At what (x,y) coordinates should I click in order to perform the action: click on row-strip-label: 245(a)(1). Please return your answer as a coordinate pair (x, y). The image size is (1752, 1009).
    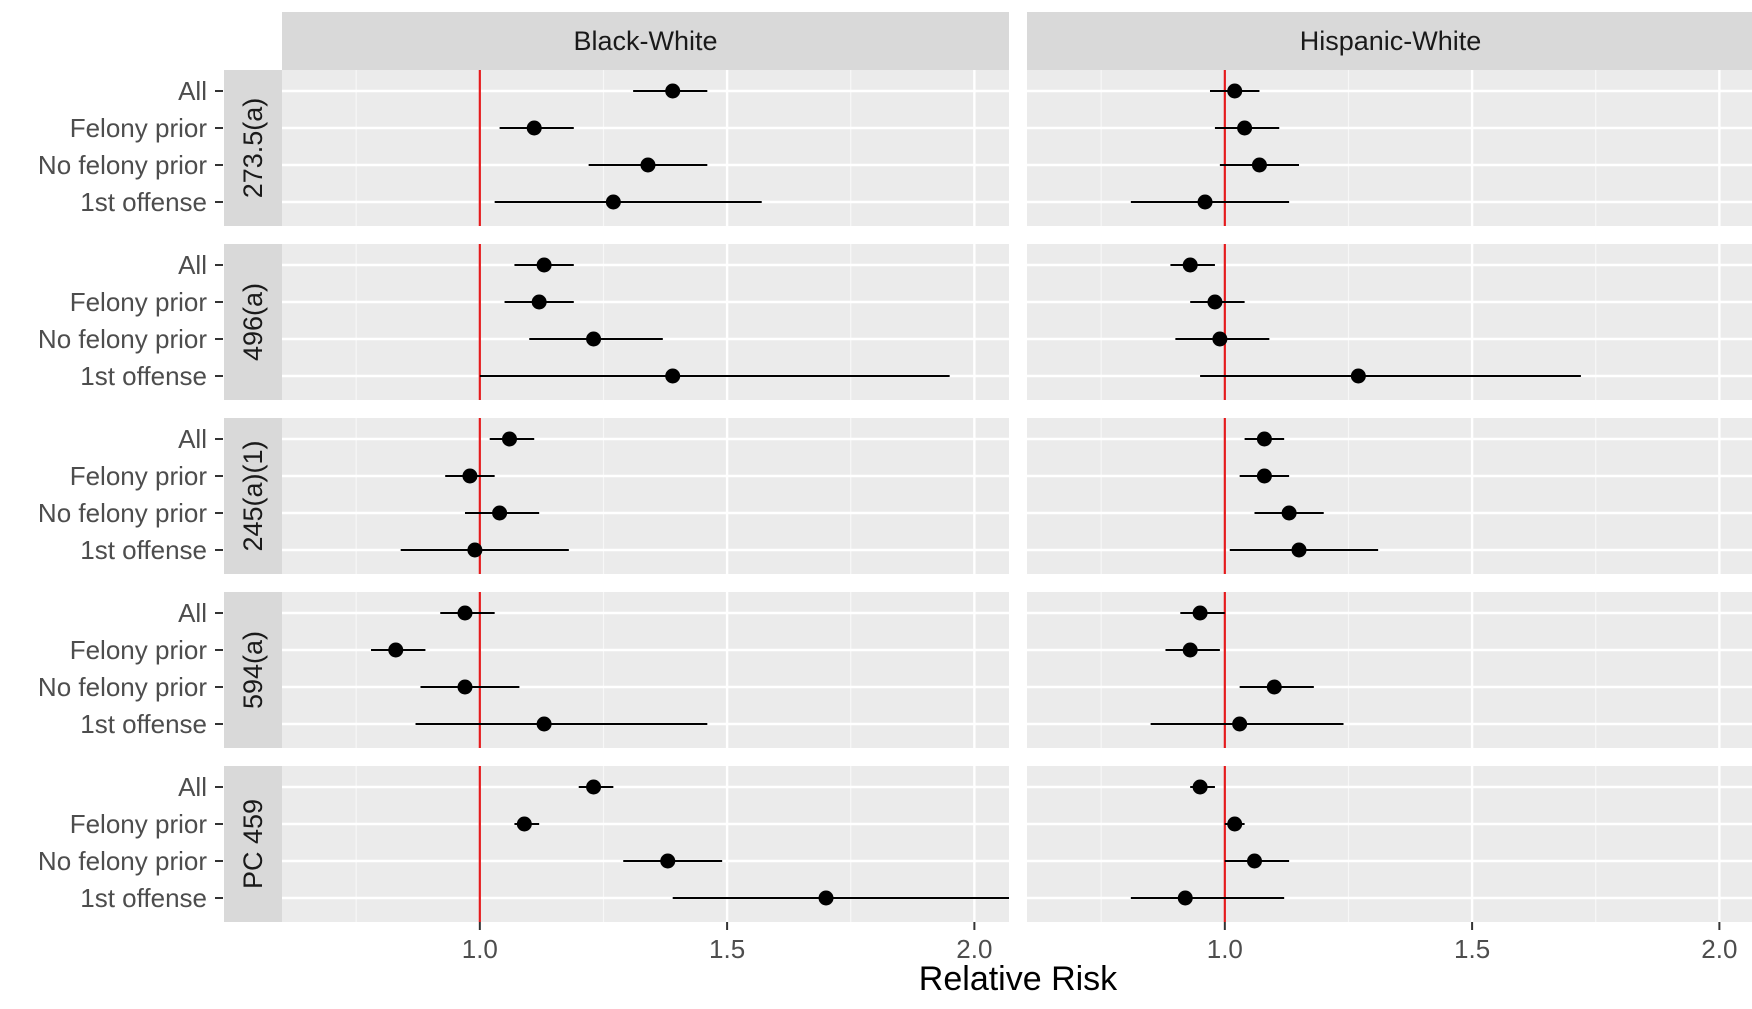
    Looking at the image, I should click on (253, 495).